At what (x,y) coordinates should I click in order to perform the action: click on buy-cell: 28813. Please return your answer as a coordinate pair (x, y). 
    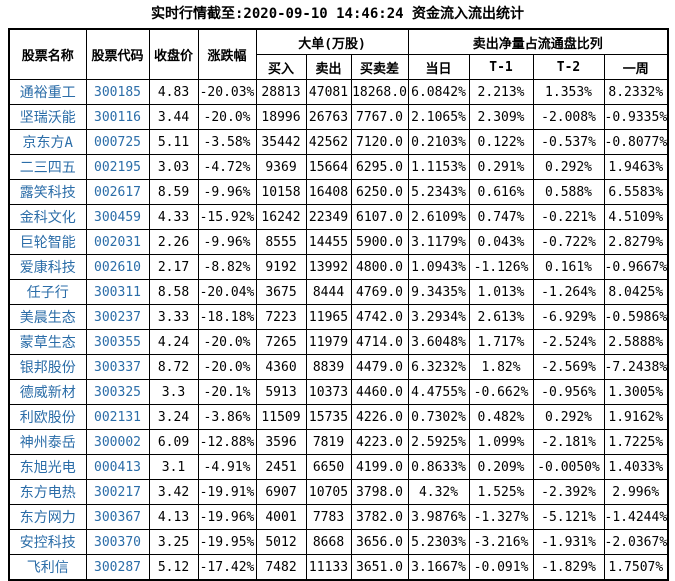
    Looking at the image, I should click on (281, 92).